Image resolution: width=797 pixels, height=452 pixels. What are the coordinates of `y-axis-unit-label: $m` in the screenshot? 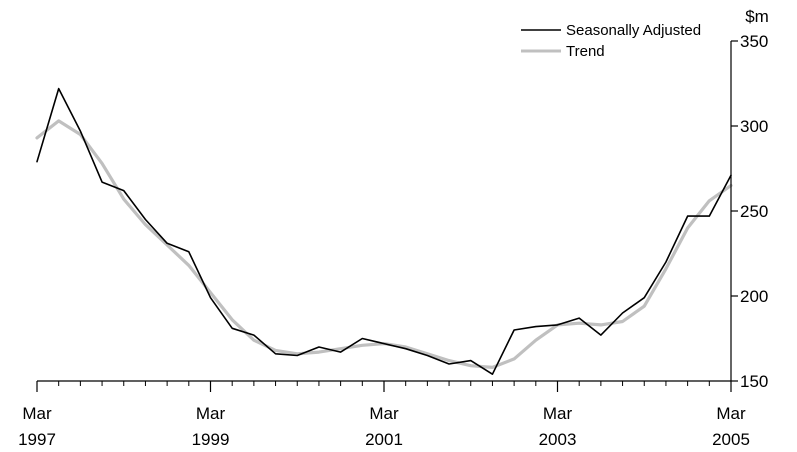 It's located at (757, 16).